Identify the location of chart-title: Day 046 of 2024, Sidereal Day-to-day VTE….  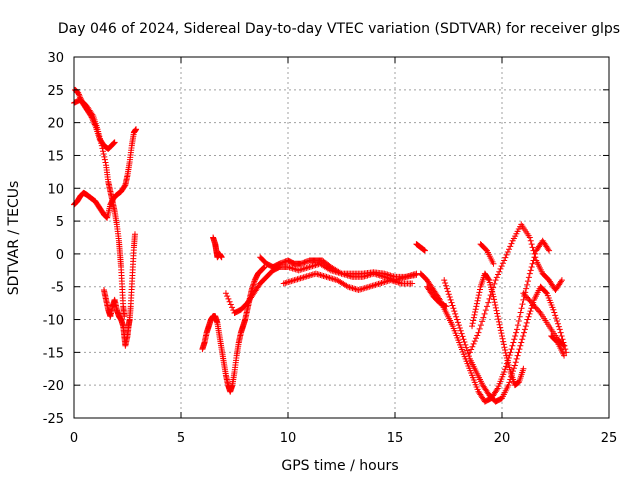
(339, 29).